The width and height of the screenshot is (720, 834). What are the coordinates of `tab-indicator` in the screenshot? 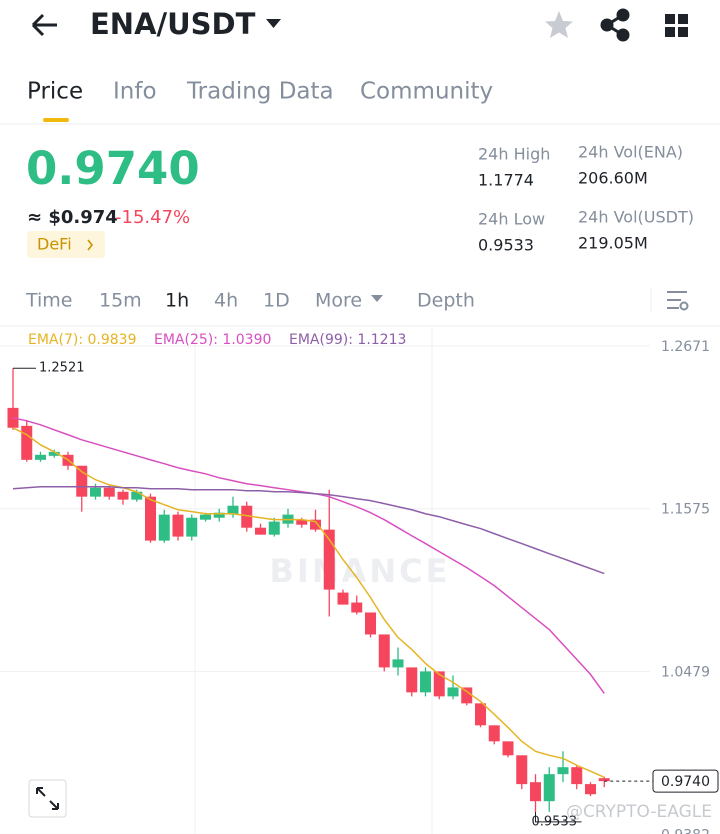 It's located at (56, 120).